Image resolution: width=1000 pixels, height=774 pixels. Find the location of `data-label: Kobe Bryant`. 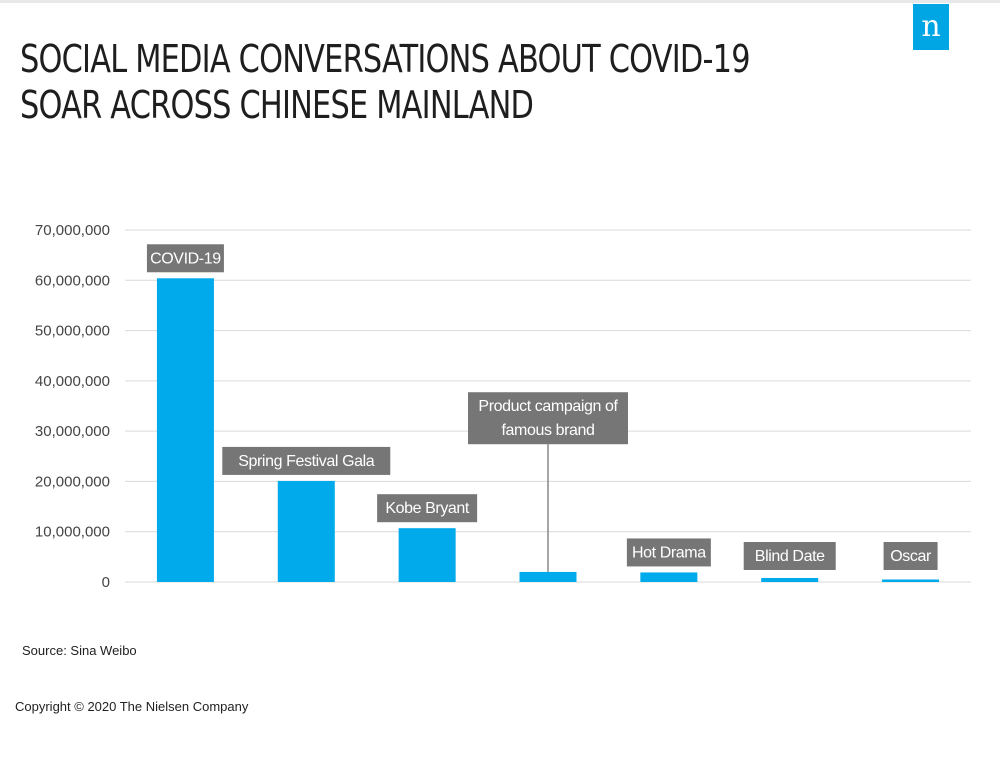

data-label: Kobe Bryant is located at coordinates (427, 508).